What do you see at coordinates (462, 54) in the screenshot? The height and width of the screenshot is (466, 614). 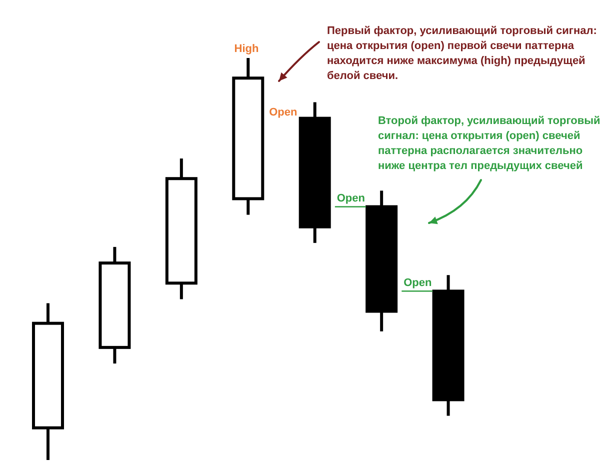 I see `annotation: Первый фактор, усиливающий торговый сигнал: цена открытия (open) первой свечи паттерна находится ниже максимума (high) предыдущей белой свечи.` at bounding box center [462, 54].